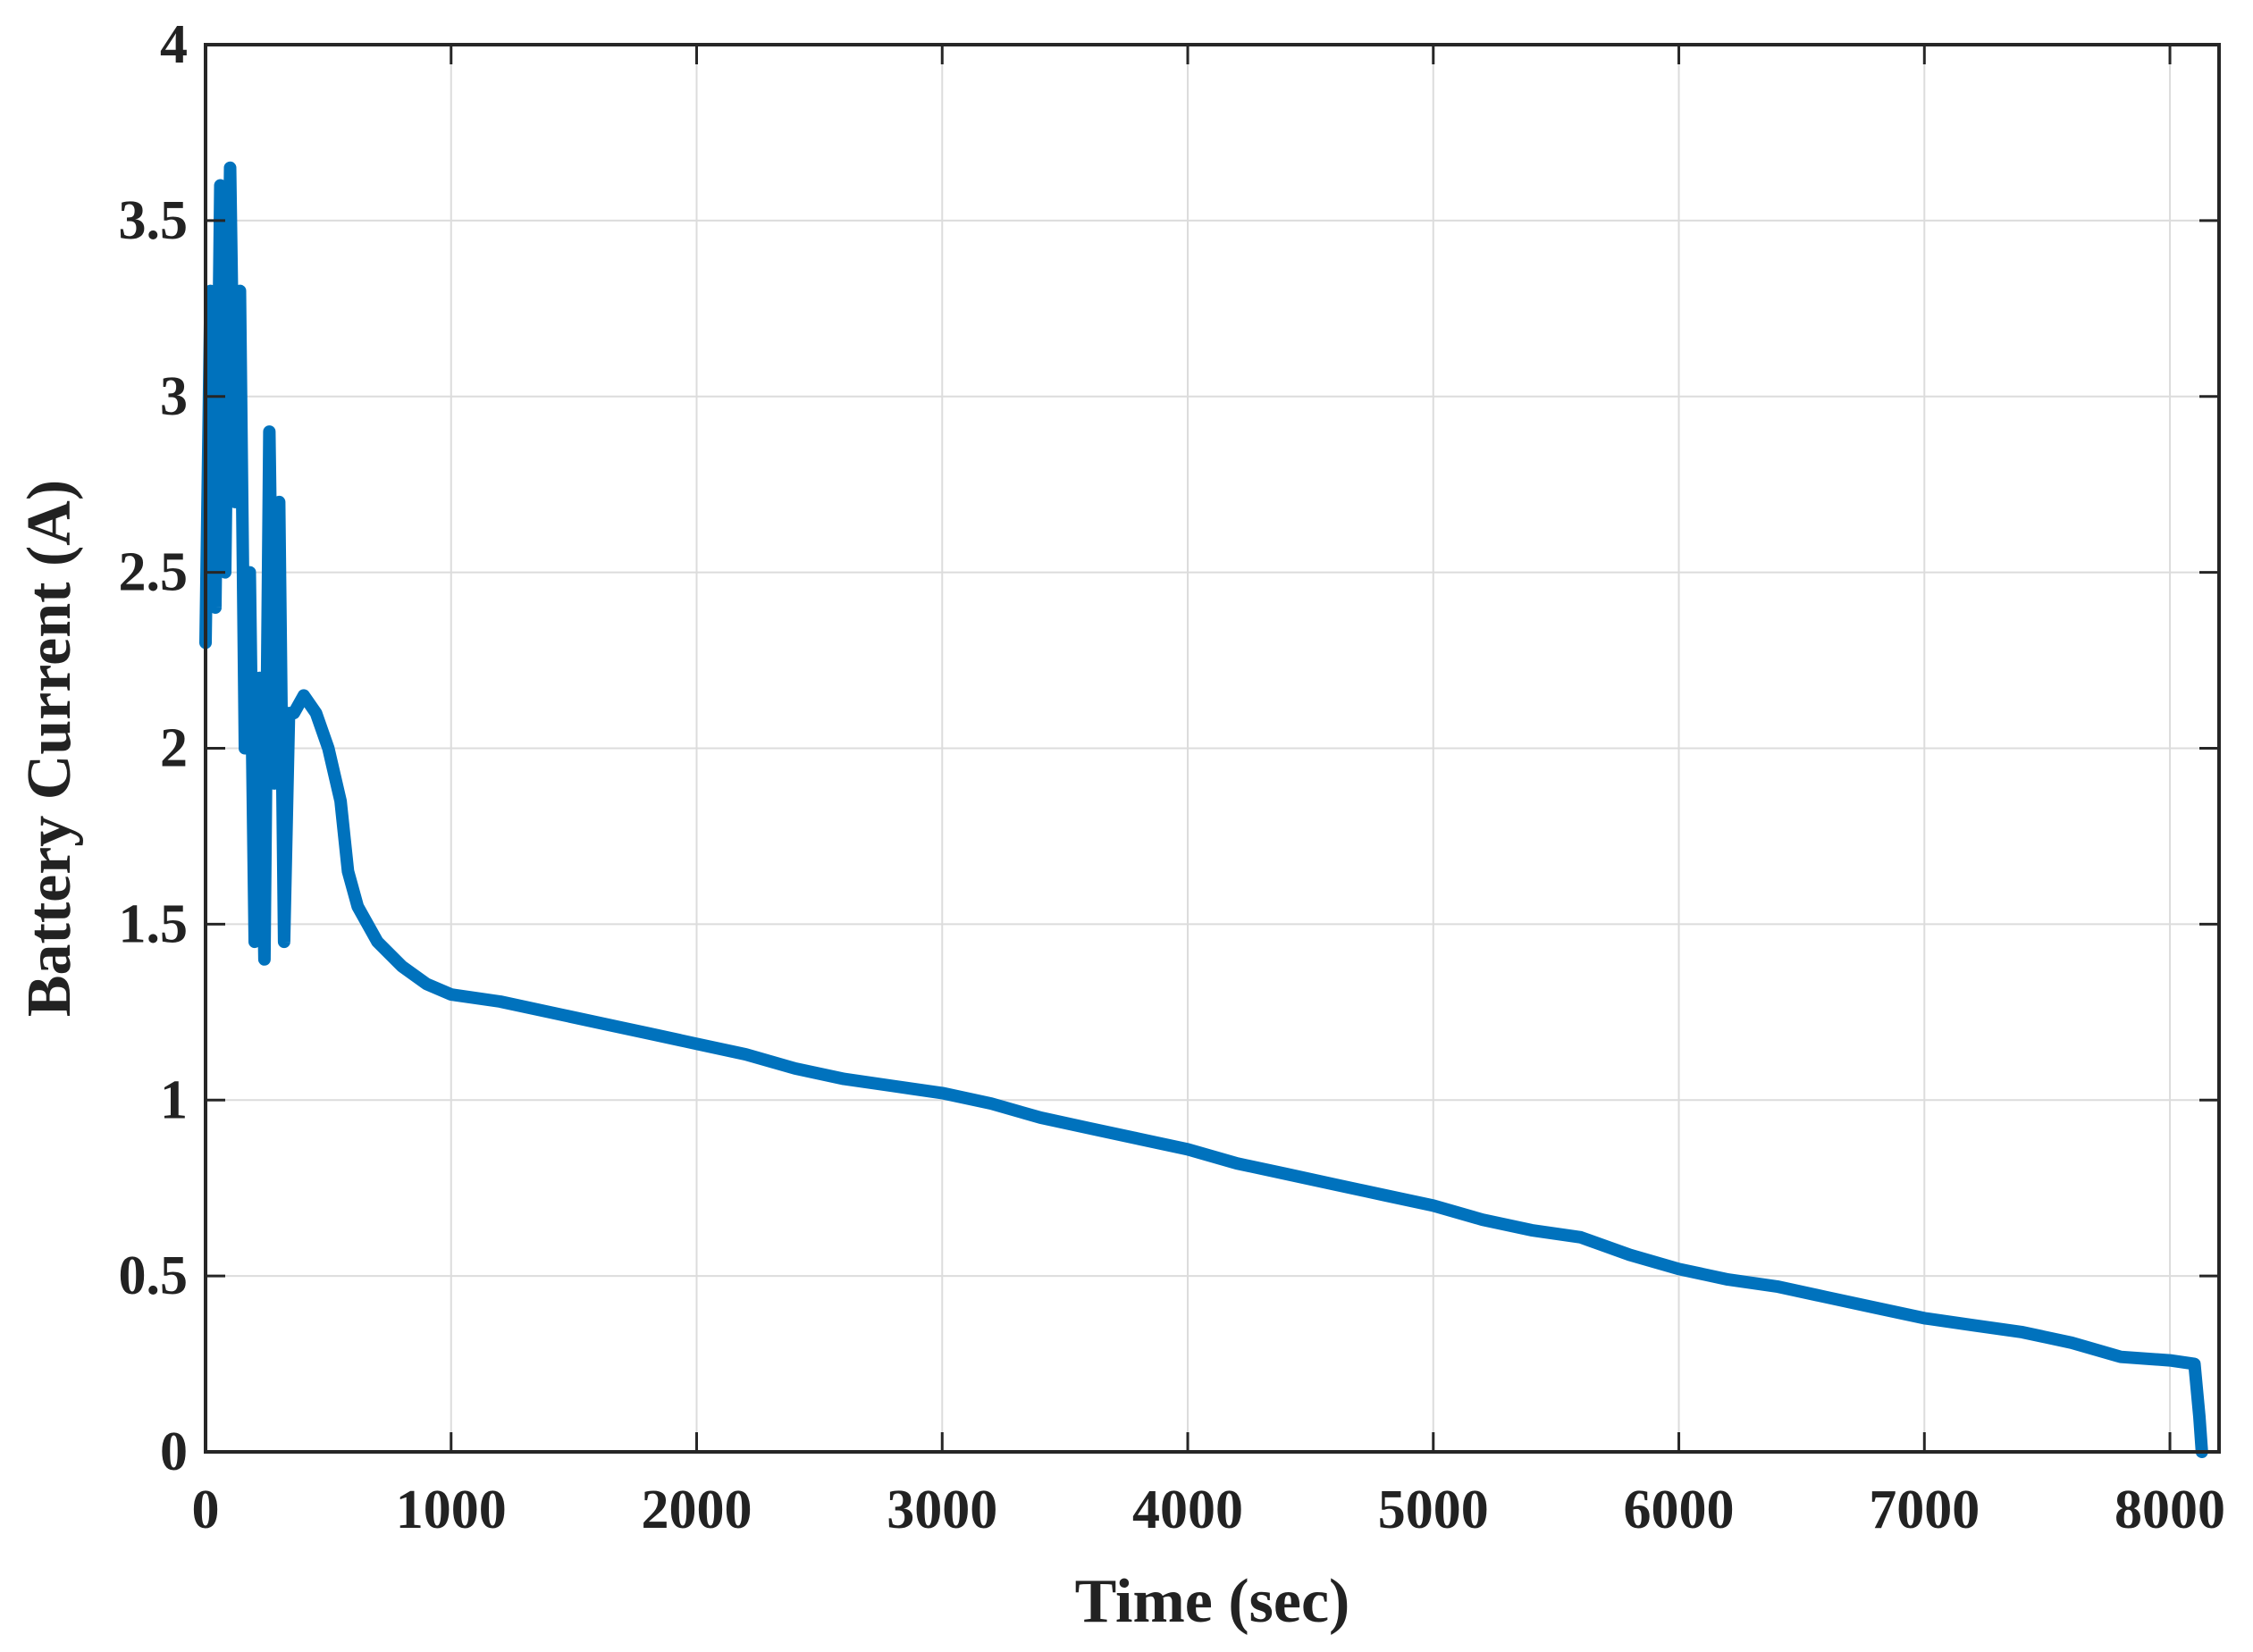  I want to click on y-tick-label: 4, so click(174, 44).